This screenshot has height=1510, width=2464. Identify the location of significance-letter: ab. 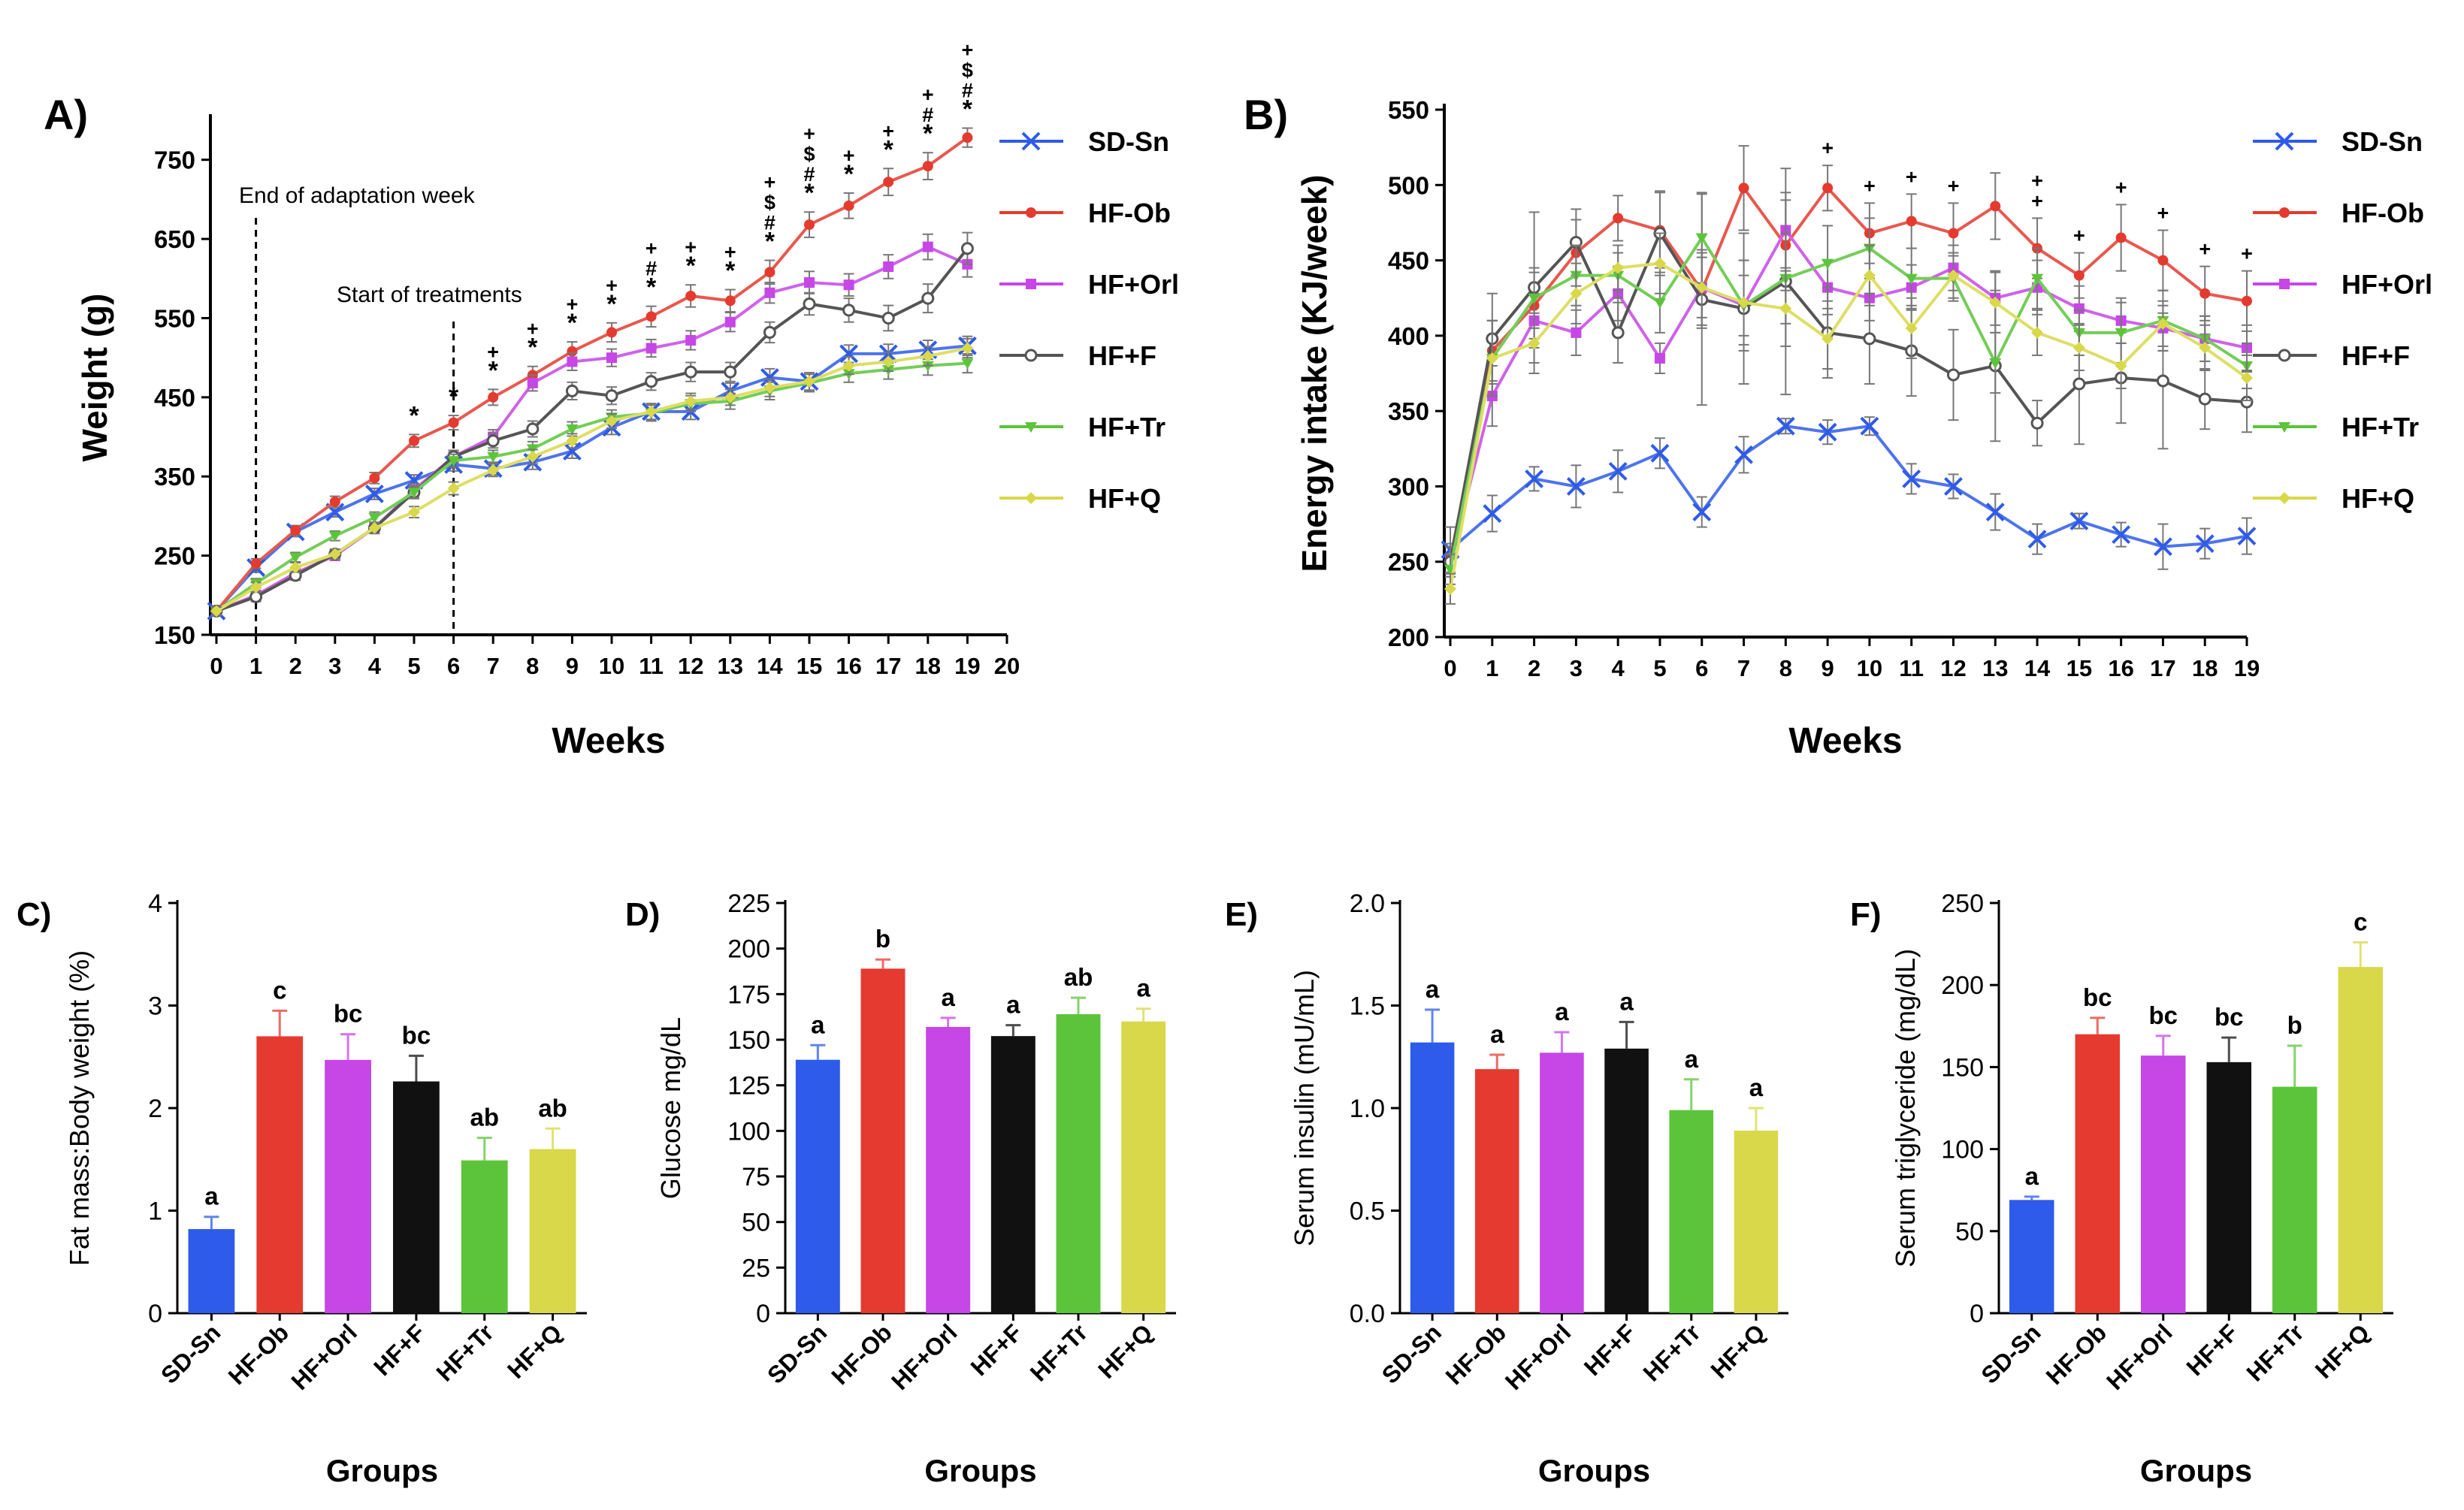
(552, 1108).